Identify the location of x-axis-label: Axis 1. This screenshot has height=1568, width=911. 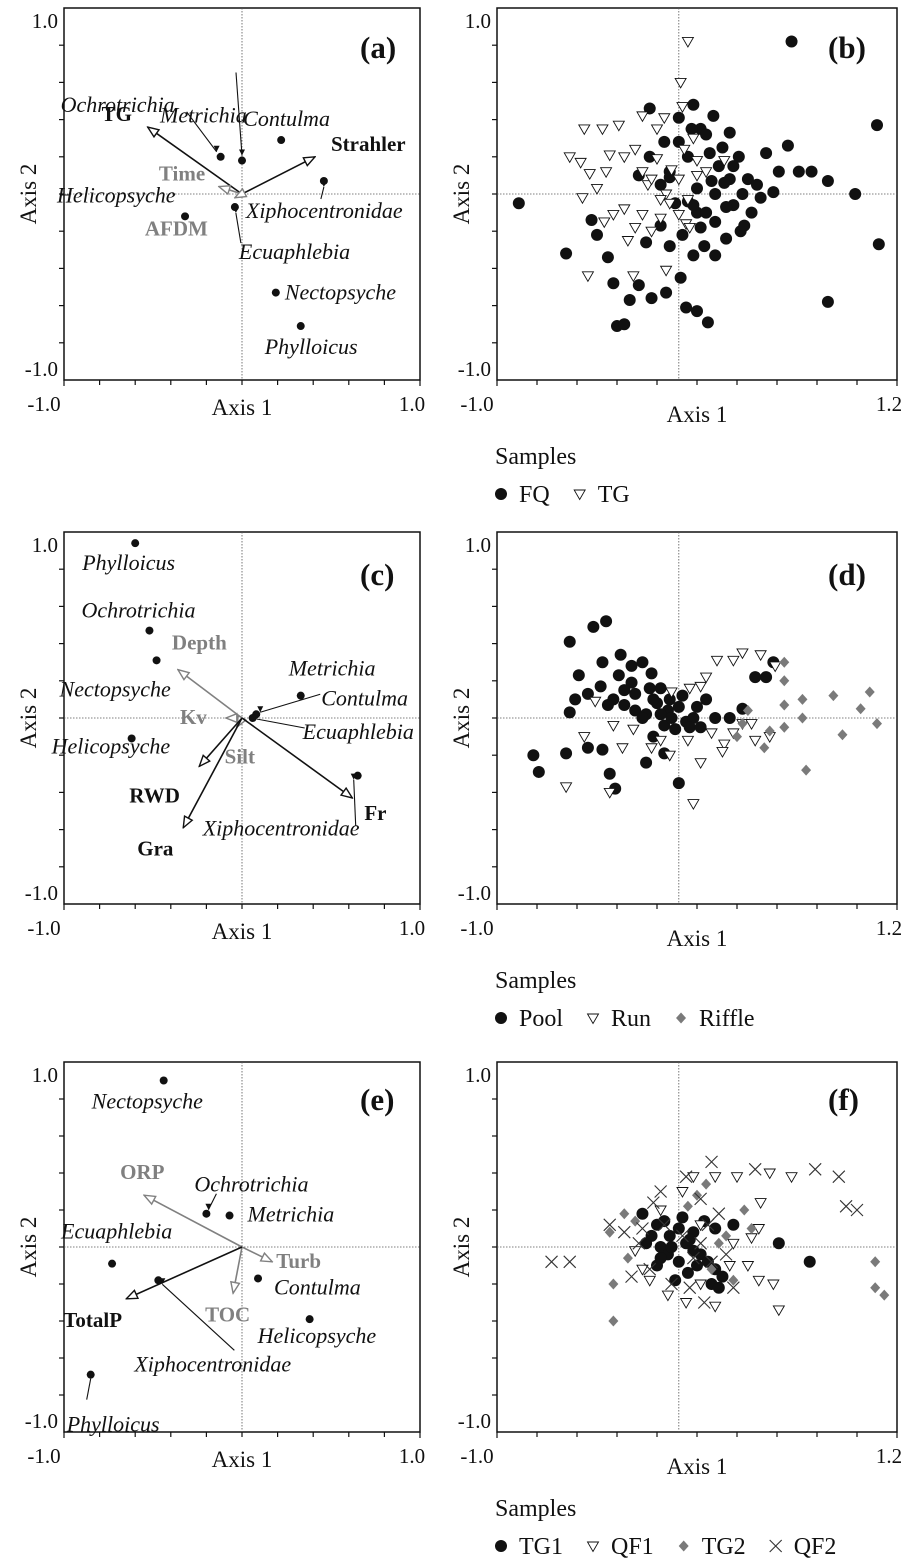
(697, 1466).